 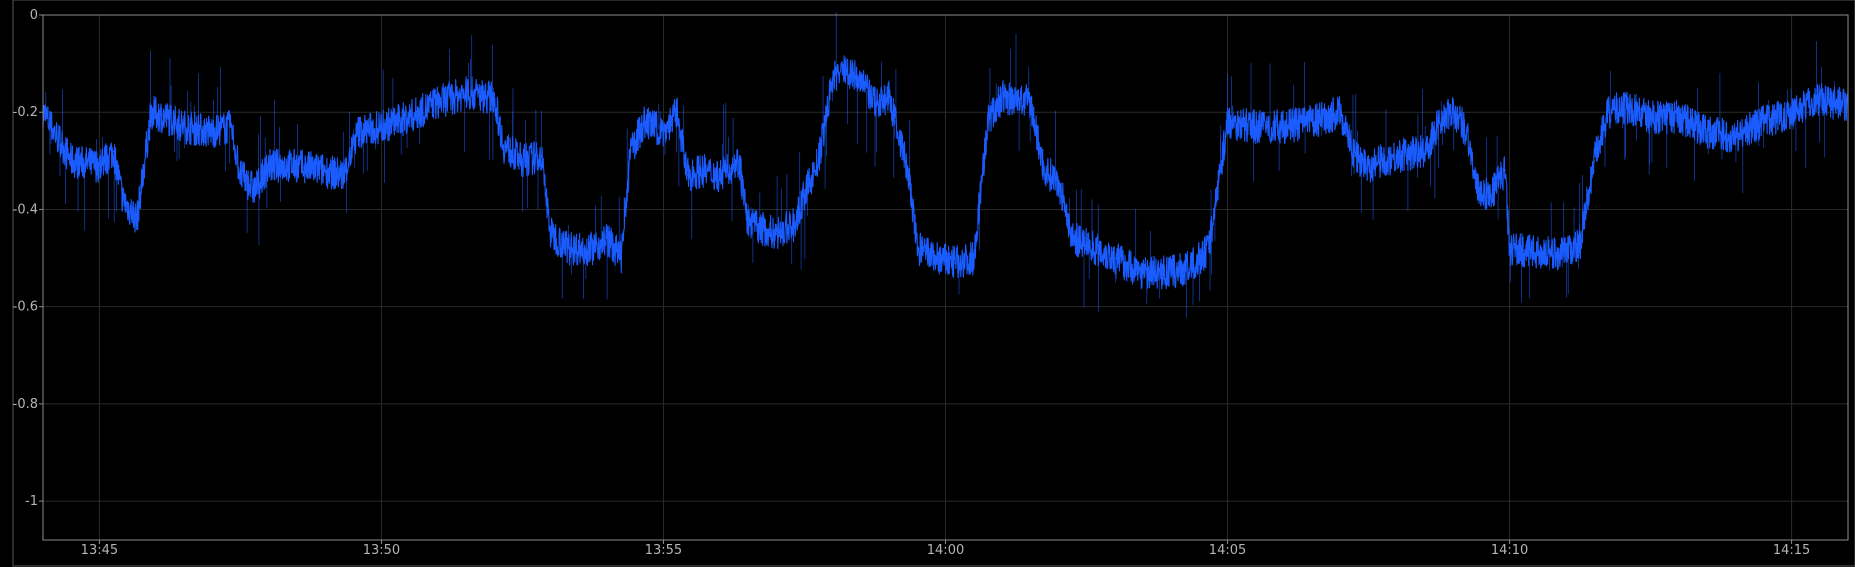 I want to click on x-tick-label: 14:10, so click(x=1509, y=550).